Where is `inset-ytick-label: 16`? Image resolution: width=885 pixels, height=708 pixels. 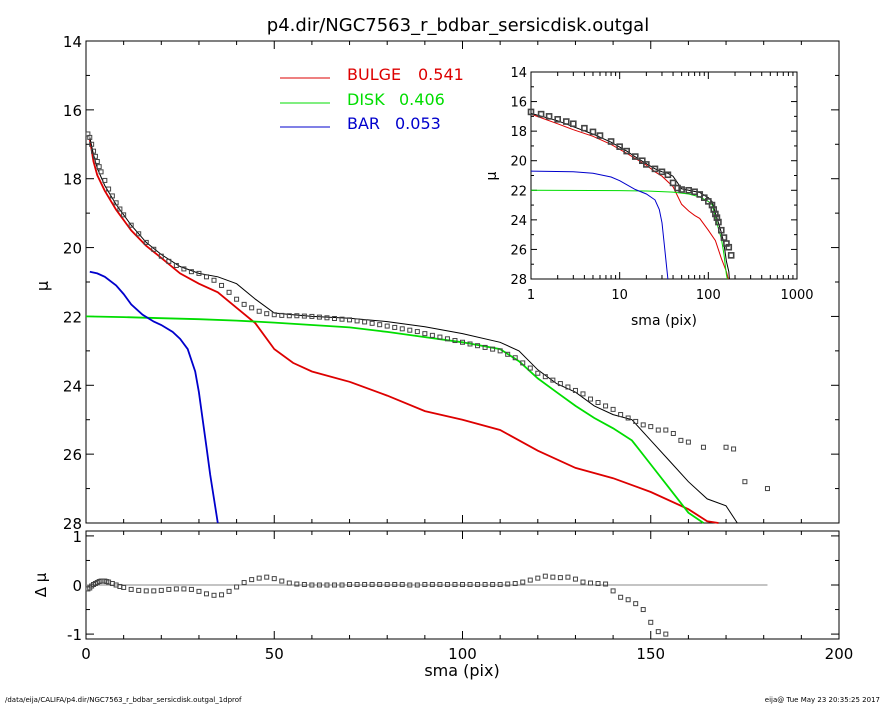 inset-ytick-label: 16 is located at coordinates (518, 103).